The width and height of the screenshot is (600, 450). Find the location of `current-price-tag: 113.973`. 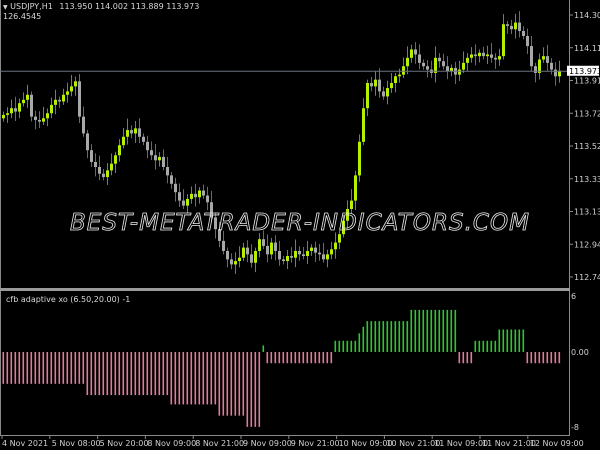

current-price-tag: 113.973 is located at coordinates (583, 70).